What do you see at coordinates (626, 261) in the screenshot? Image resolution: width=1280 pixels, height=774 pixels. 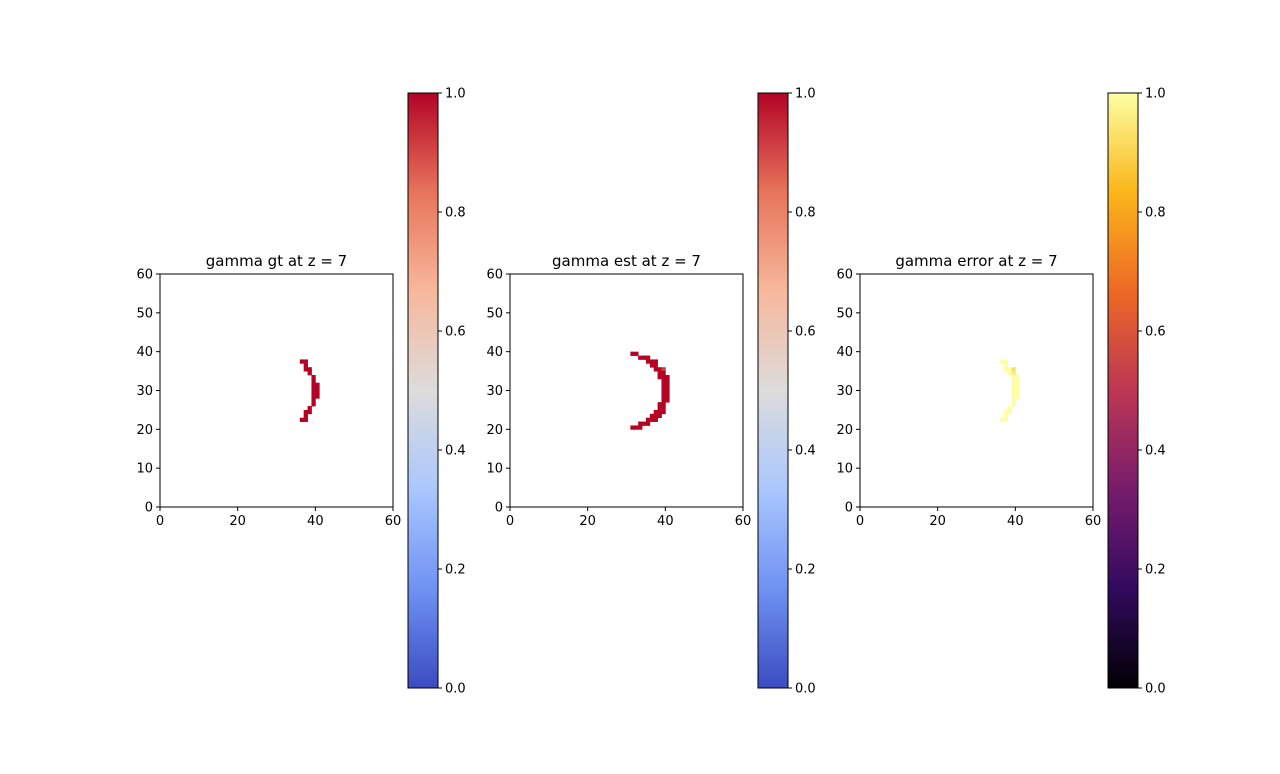 I see `chart-title: gamma est at z = 7` at bounding box center [626, 261].